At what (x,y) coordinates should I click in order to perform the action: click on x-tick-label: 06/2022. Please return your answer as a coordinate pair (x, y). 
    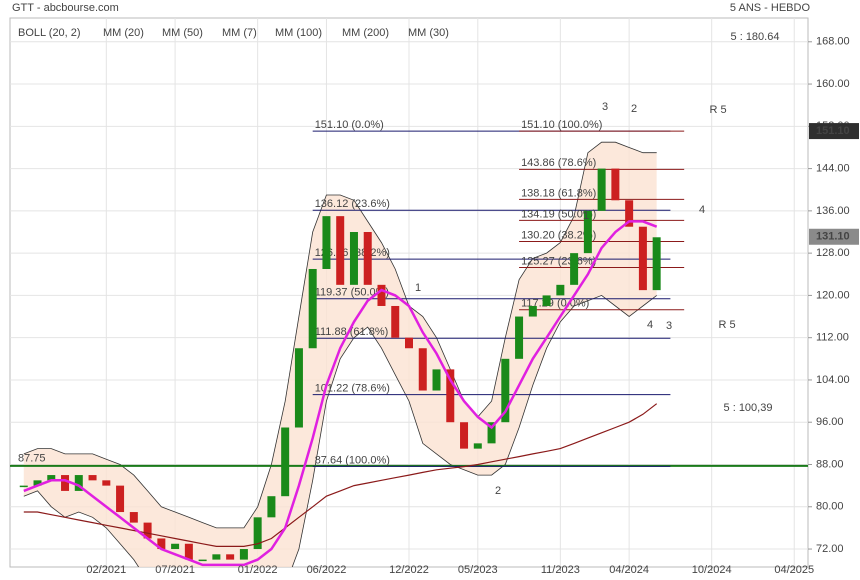
    Looking at the image, I should click on (327, 570).